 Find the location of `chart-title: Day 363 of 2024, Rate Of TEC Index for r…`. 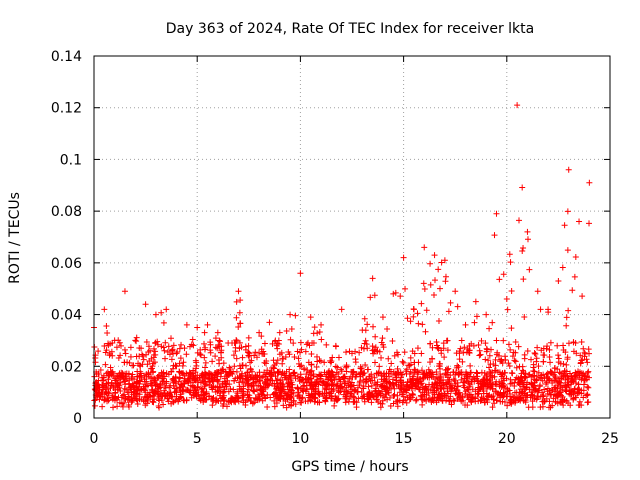

chart-title: Day 363 of 2024, Rate Of TEC Index for r… is located at coordinates (350, 29).